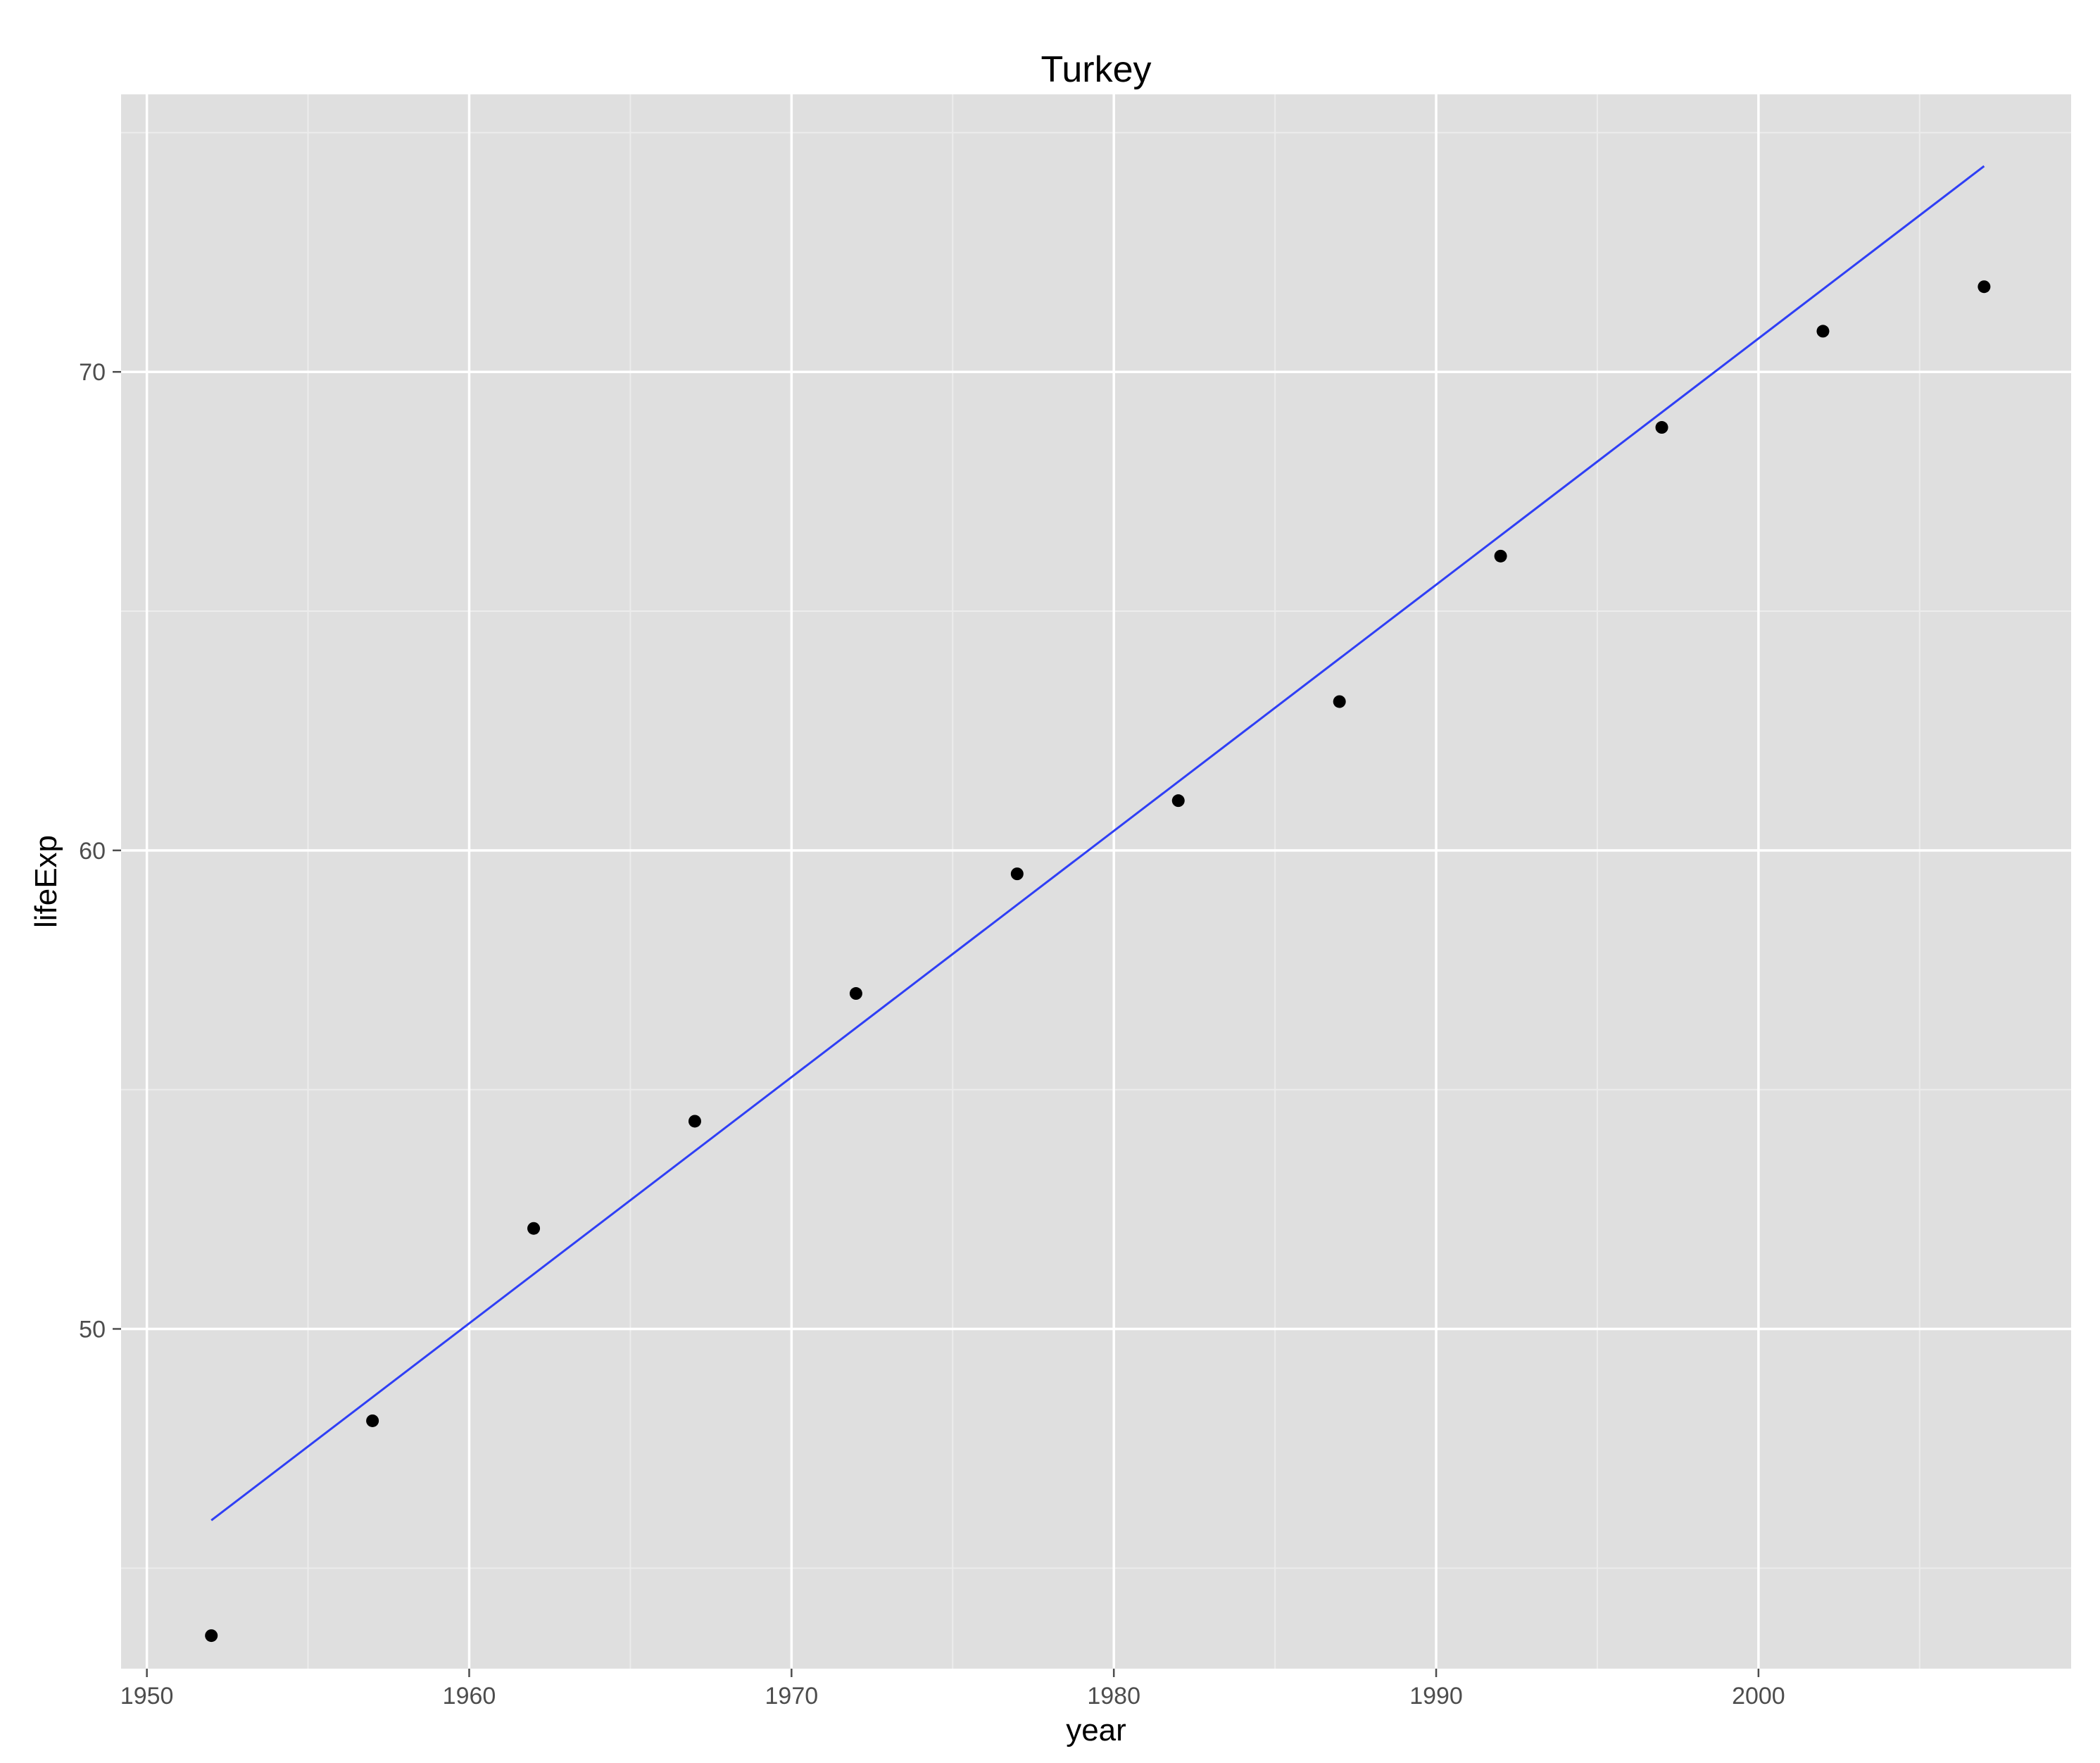 This screenshot has width=2100, height=1763. Describe the element at coordinates (952, 1689) in the screenshot. I see `x-axis: 1950 1960 1970 1980 1990 2000` at that location.